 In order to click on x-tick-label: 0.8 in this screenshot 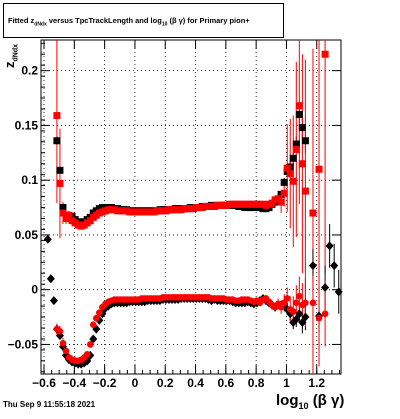, I will do `click(256, 383)`.